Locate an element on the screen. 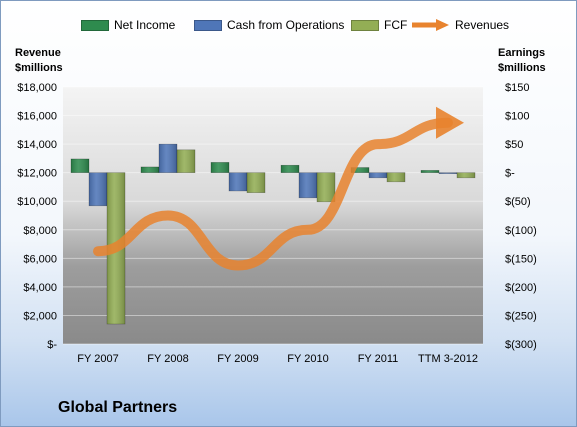  legend-label-cfo: Cash from Operations is located at coordinates (286, 25).